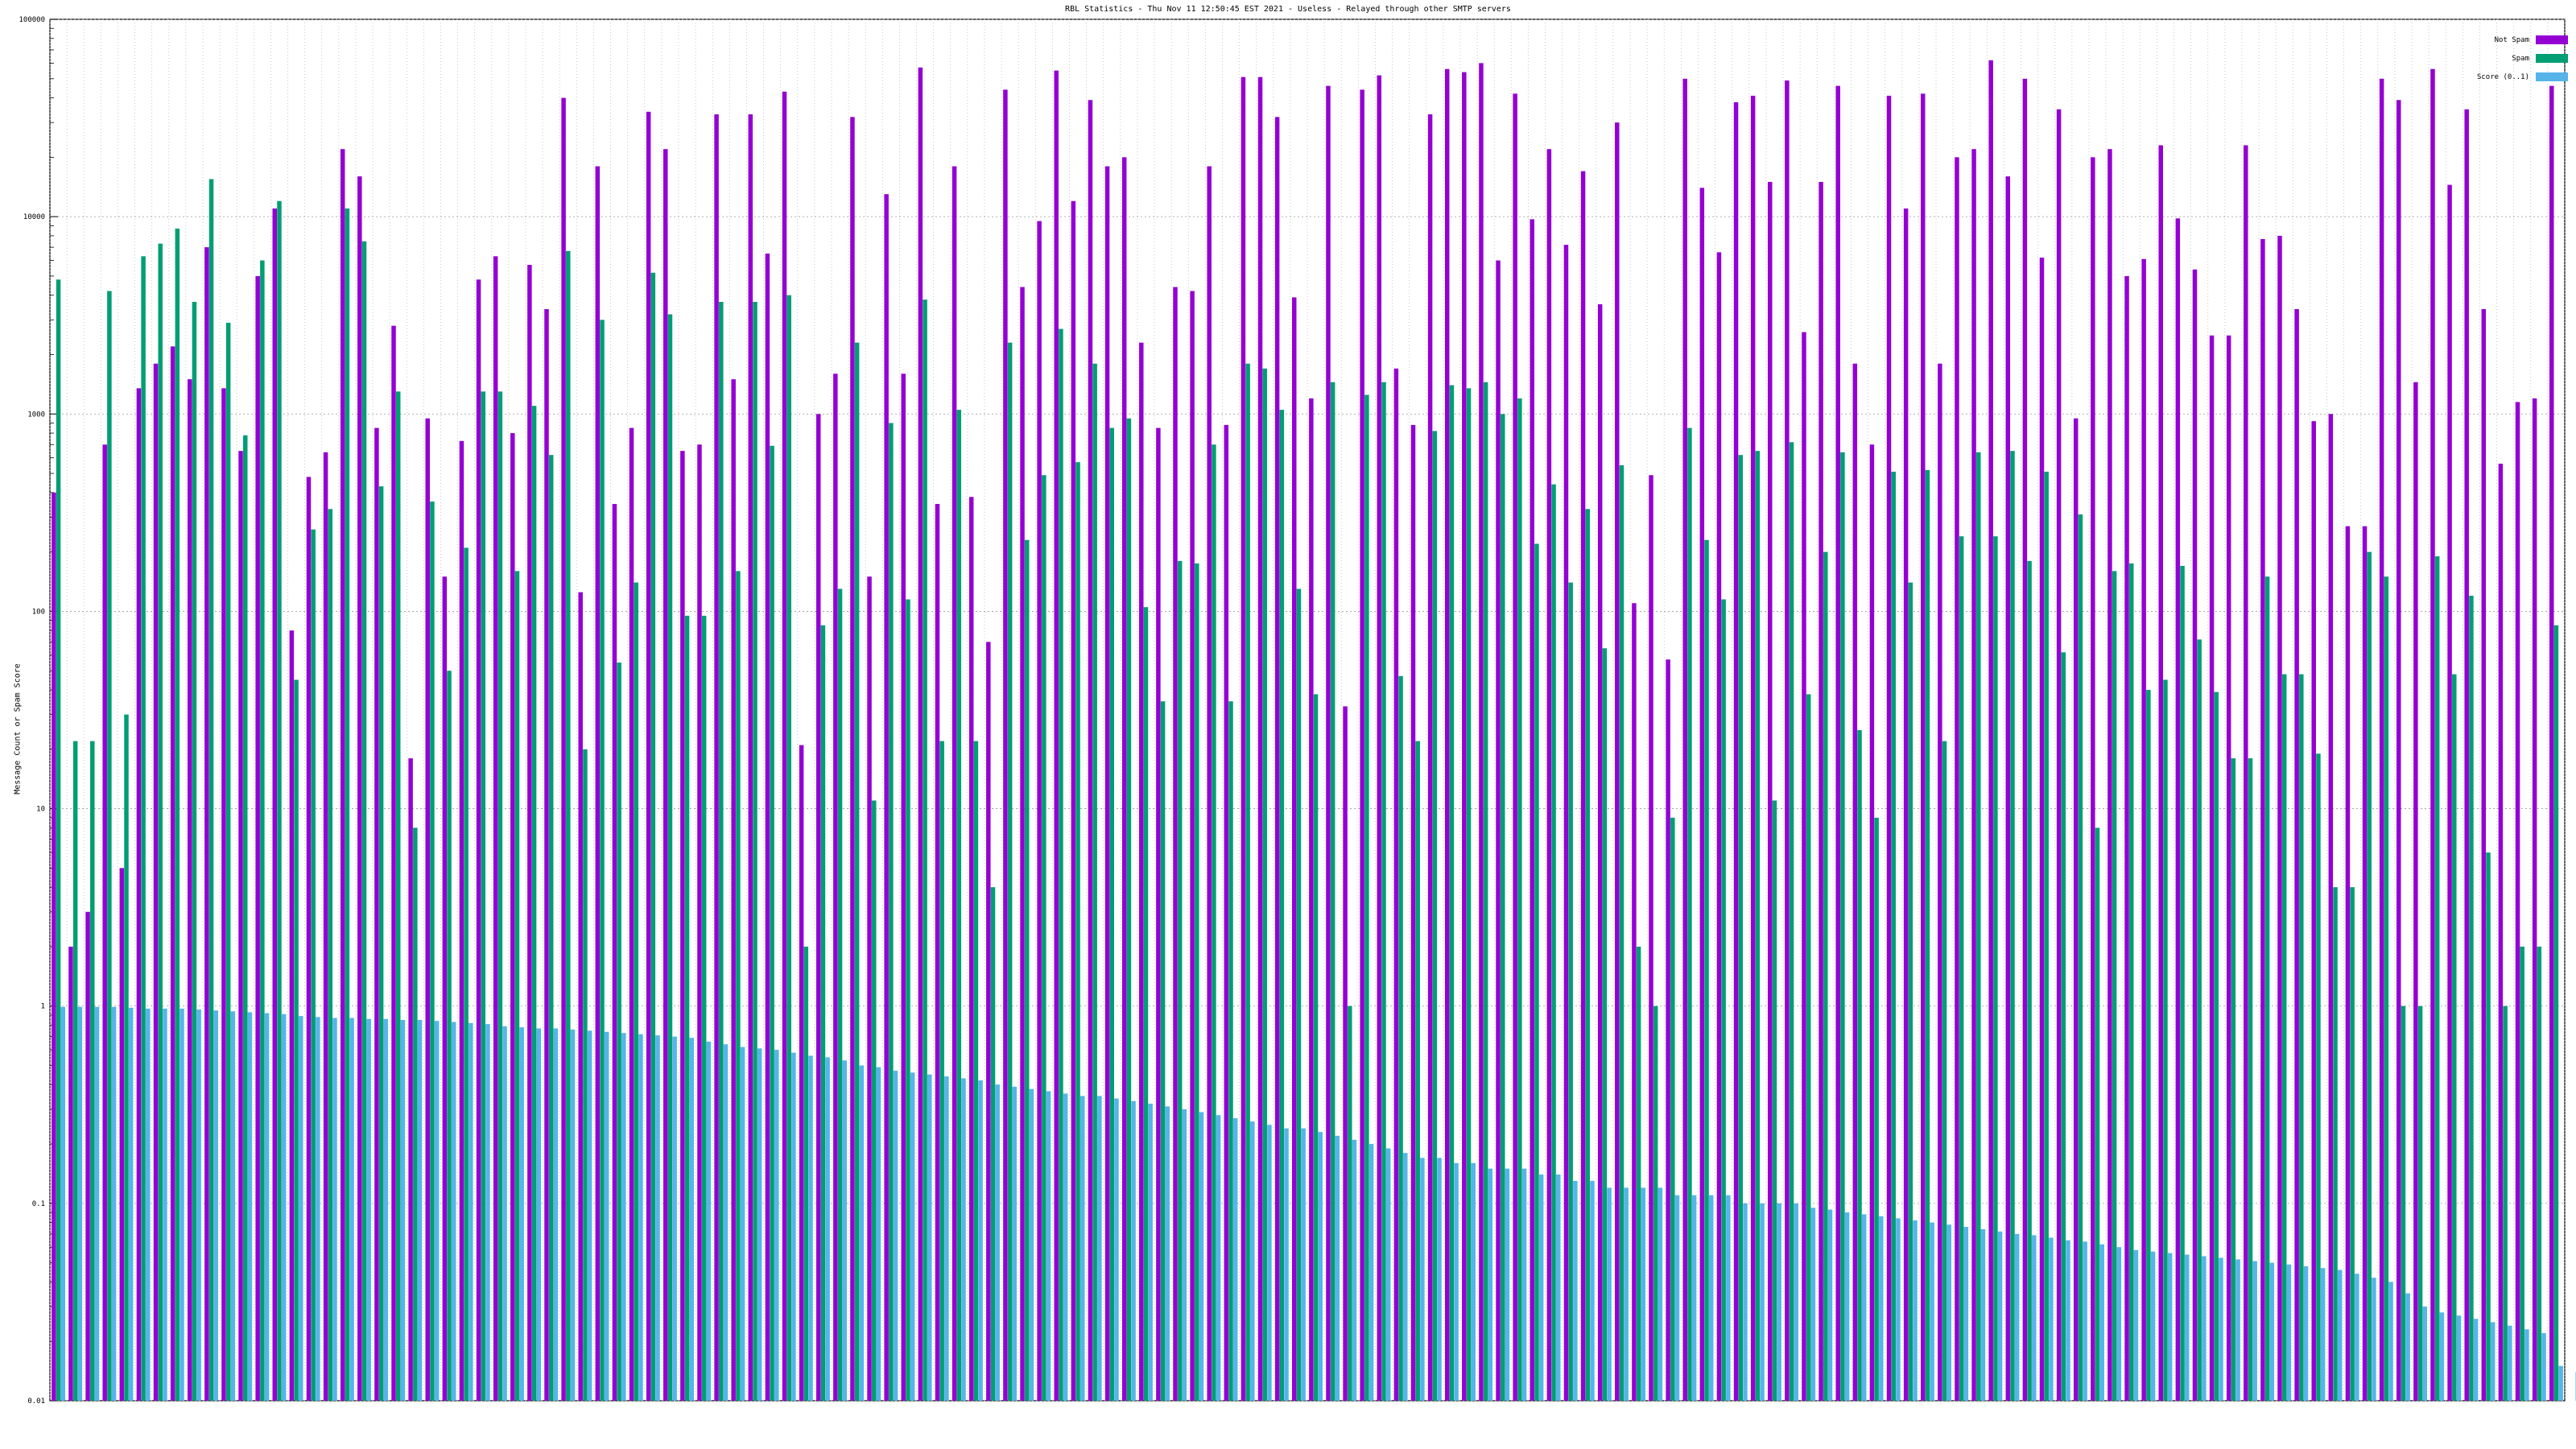 This screenshot has height=1449, width=2576. Describe the element at coordinates (36, 1401) in the screenshot. I see `y-tick-label: 0.01` at that location.